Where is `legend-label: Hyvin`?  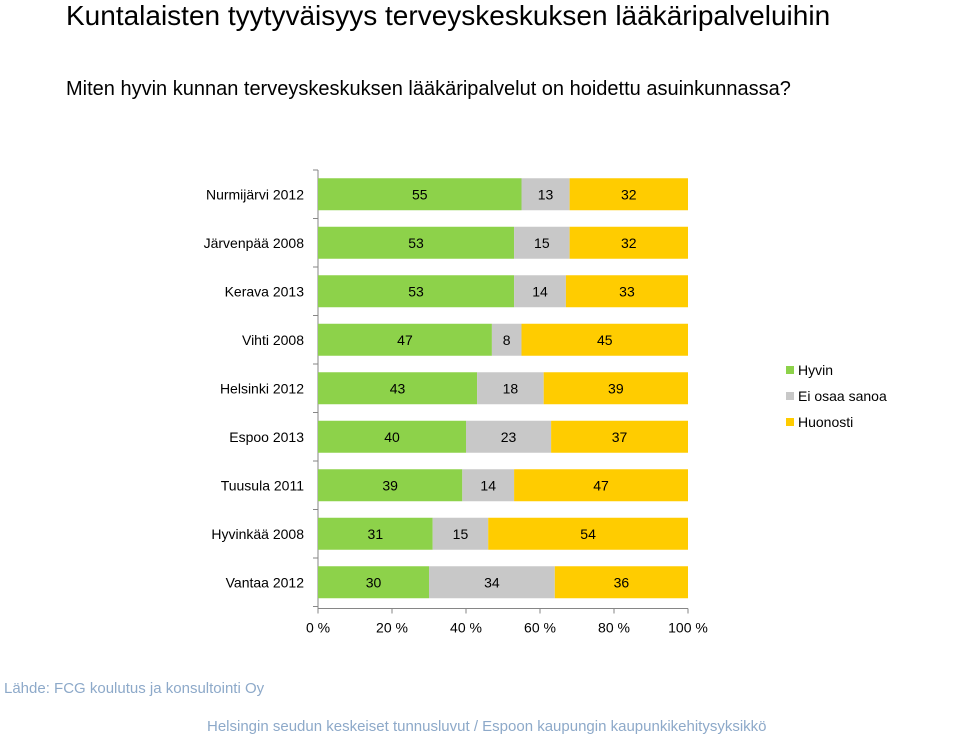 legend-label: Hyvin is located at coordinates (815, 370).